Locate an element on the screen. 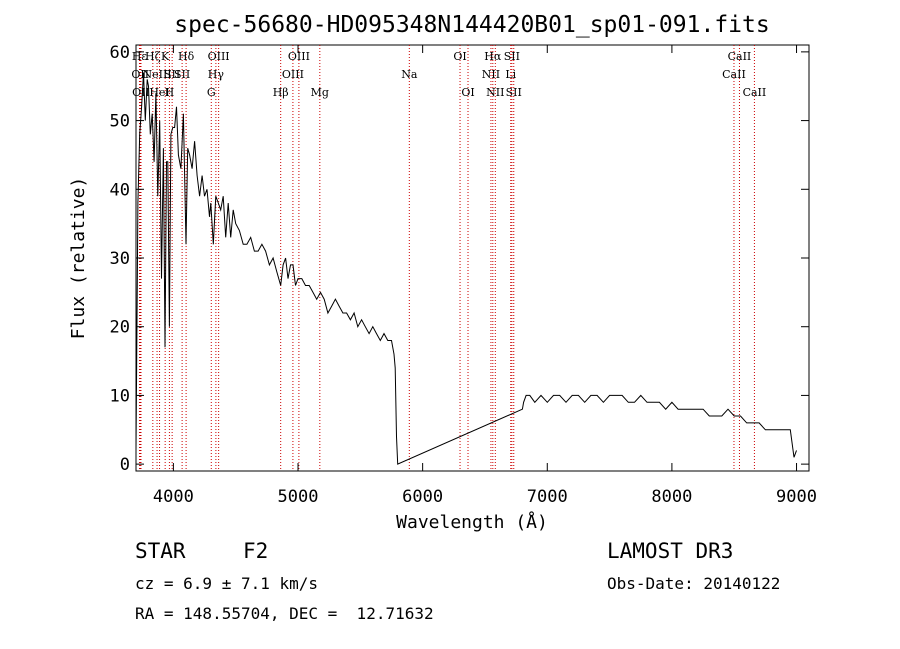 The width and height of the screenshot is (900, 649). emission-line-label: Hα is located at coordinates (493, 56).